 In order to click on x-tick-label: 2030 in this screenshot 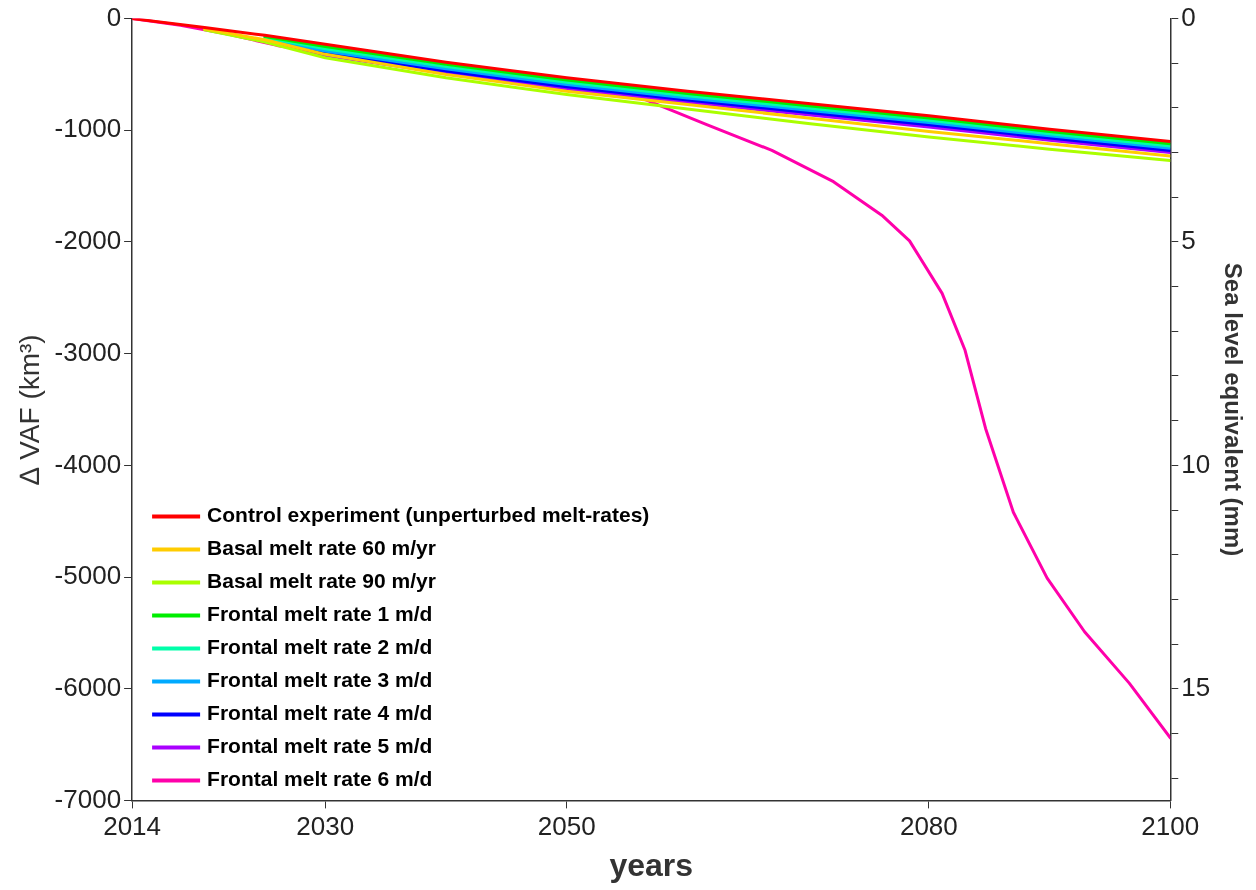, I will do `click(325, 826)`.